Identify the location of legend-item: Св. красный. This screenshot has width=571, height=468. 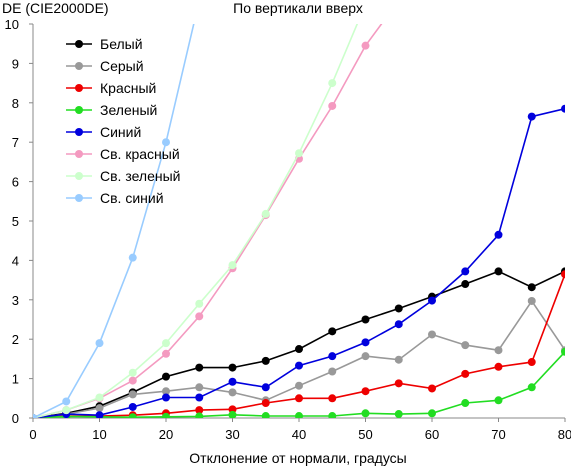
(123, 154).